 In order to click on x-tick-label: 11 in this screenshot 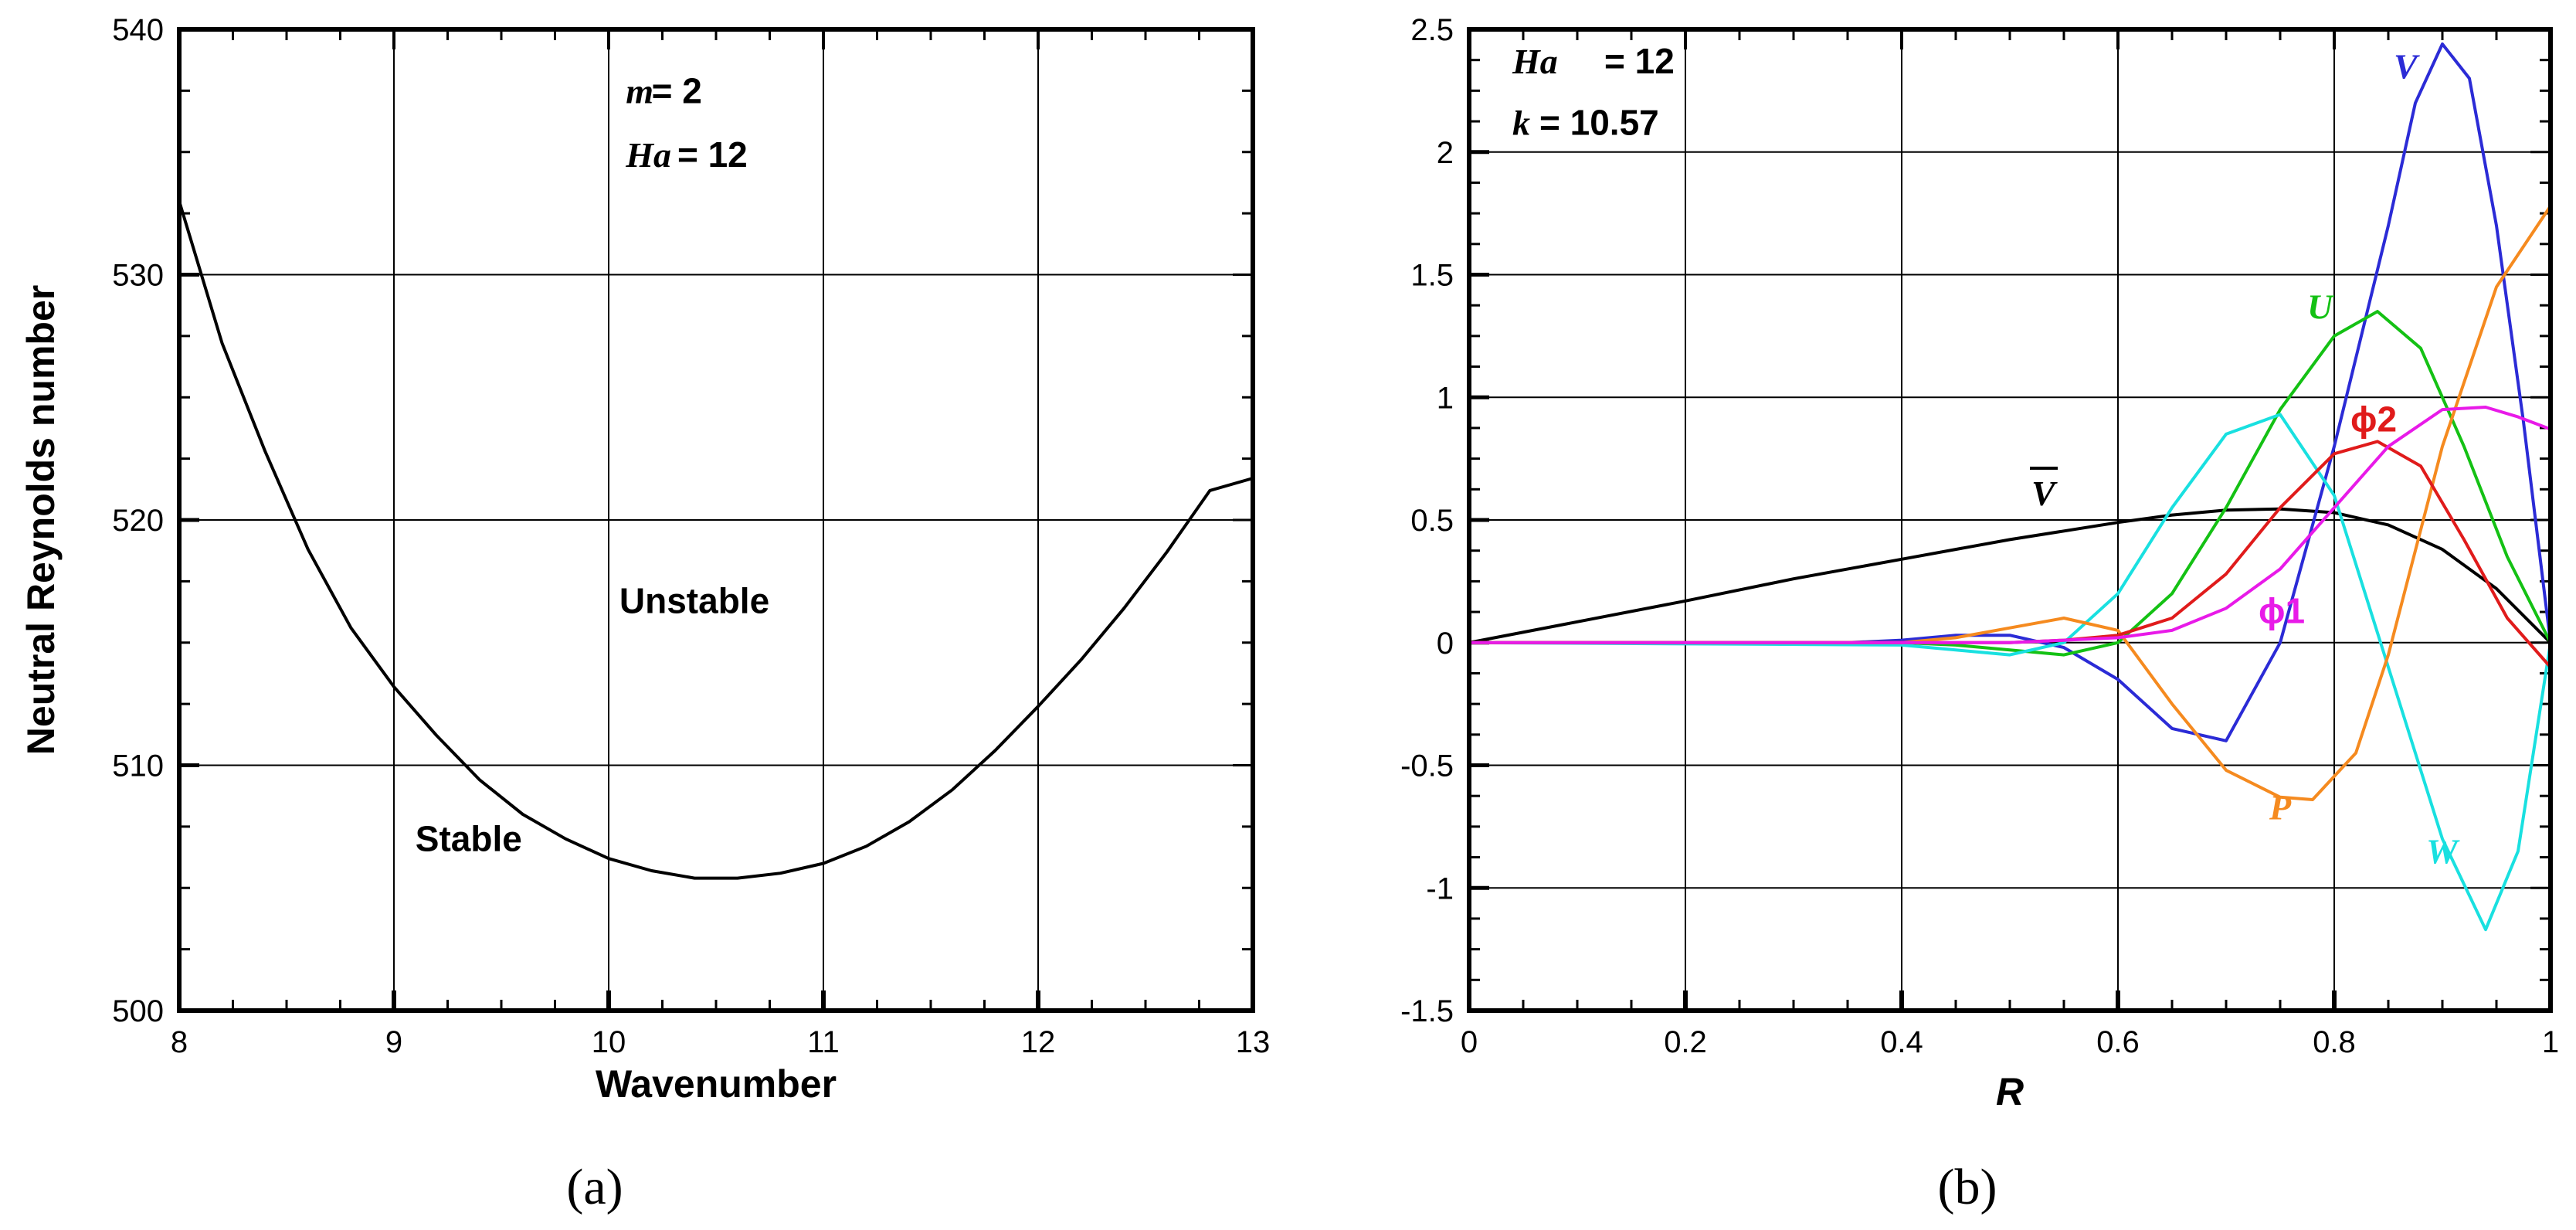, I will do `click(823, 1042)`.